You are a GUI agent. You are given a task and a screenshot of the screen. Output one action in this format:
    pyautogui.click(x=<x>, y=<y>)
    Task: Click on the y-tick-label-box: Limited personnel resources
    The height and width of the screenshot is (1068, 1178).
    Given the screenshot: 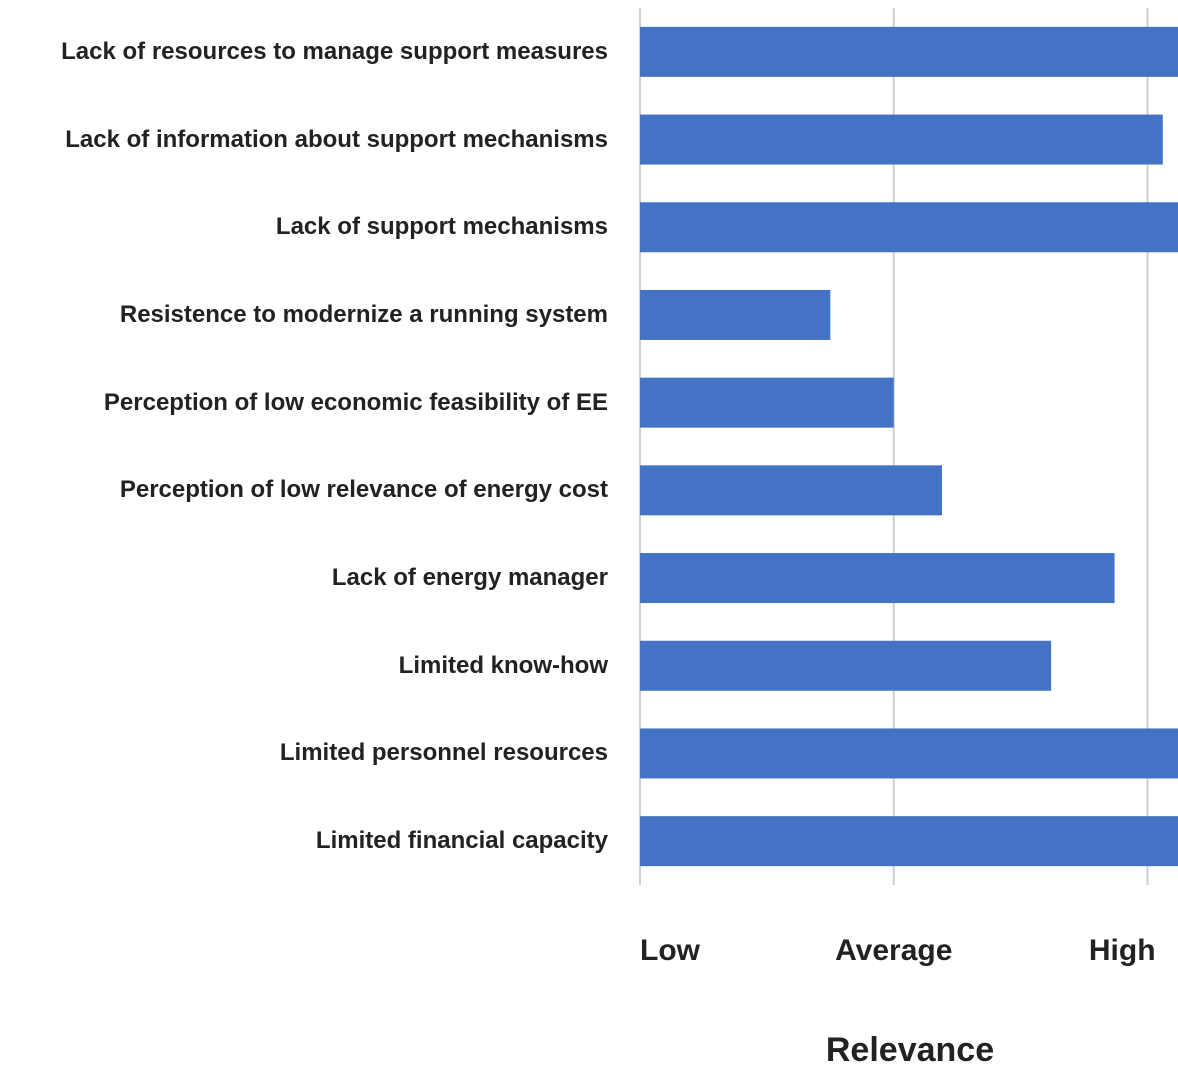 What is the action you would take?
    pyautogui.click(x=308, y=753)
    